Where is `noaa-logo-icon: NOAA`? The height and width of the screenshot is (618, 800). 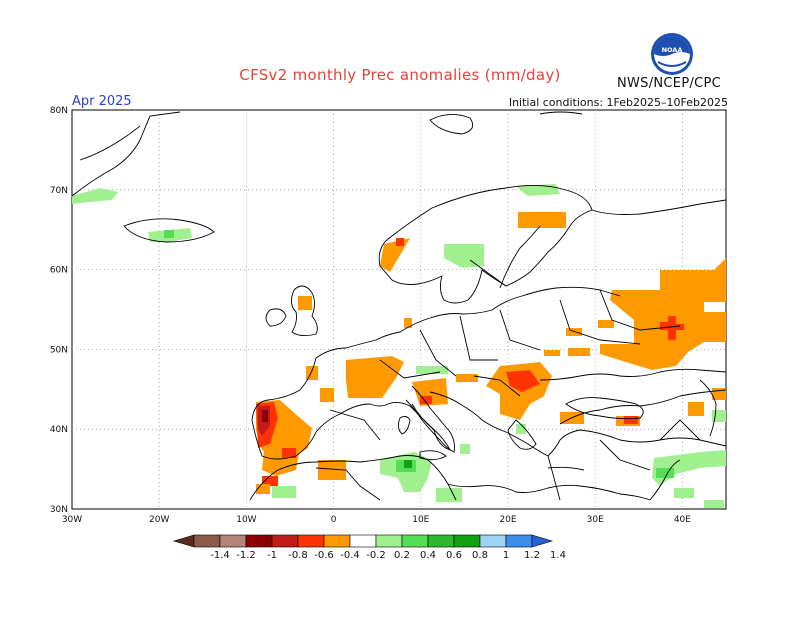
noaa-logo-icon: NOAA is located at coordinates (672, 54).